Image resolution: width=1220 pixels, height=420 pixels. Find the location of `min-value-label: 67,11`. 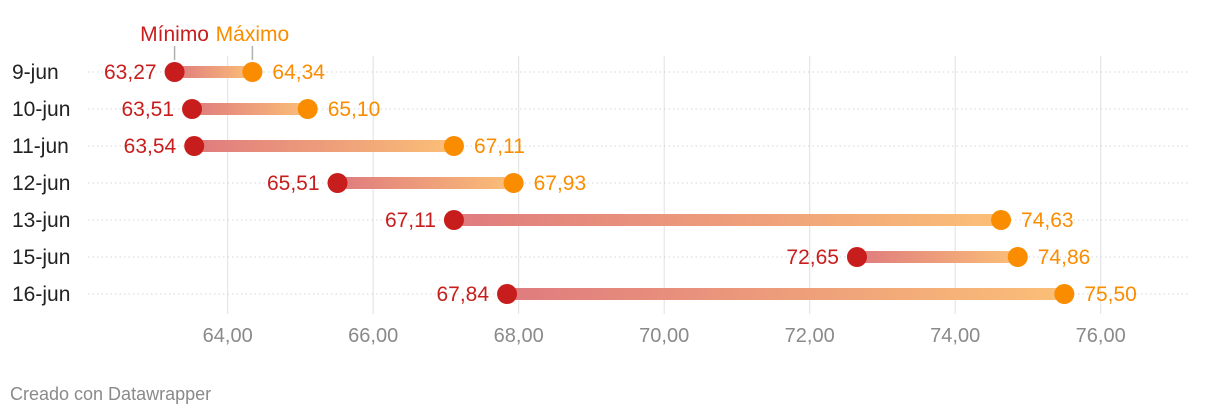

min-value-label: 67,11 is located at coordinates (410, 220).